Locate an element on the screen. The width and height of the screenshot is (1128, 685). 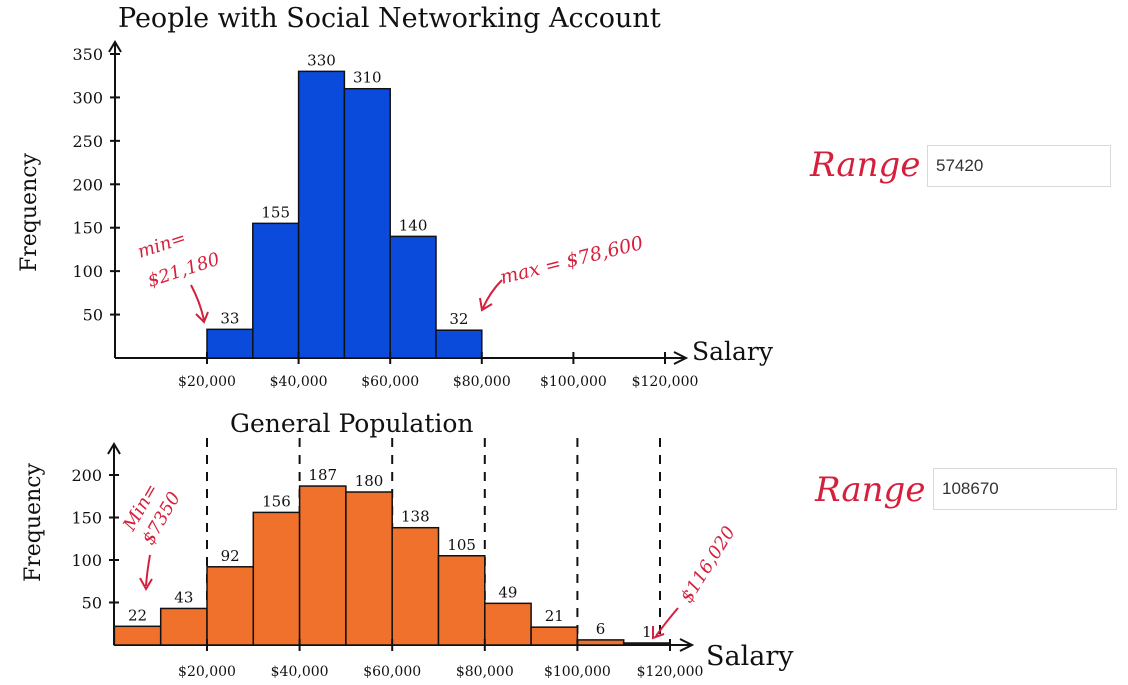
top-y-ticks: 50 100 150 200 250 300 350 is located at coordinates (96, 185).